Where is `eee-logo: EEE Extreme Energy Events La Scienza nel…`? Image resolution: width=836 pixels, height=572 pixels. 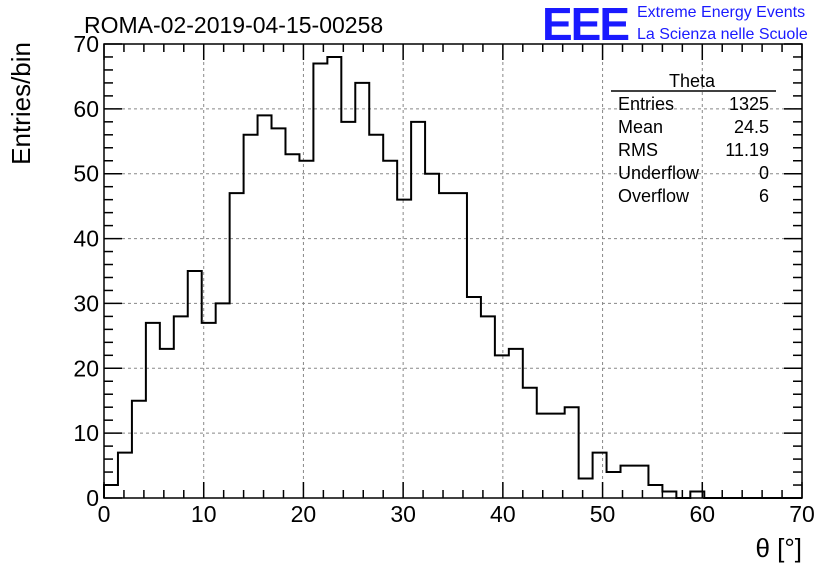 eee-logo: EEE Extreme Energy Events La Scienza nel… is located at coordinates (675, 25).